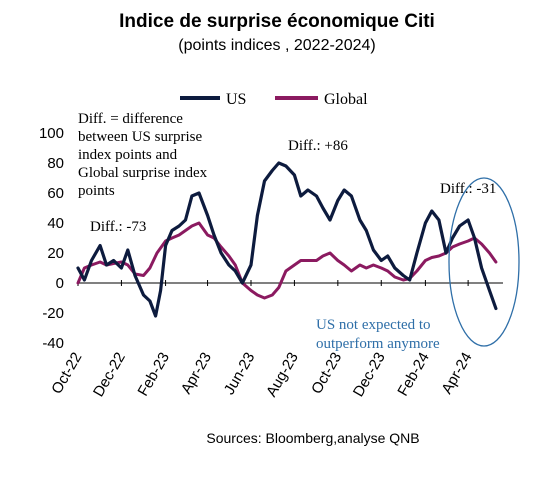 This screenshot has width=554, height=478. Describe the element at coordinates (236, 99) in the screenshot. I see `legend-label-us: US` at that location.